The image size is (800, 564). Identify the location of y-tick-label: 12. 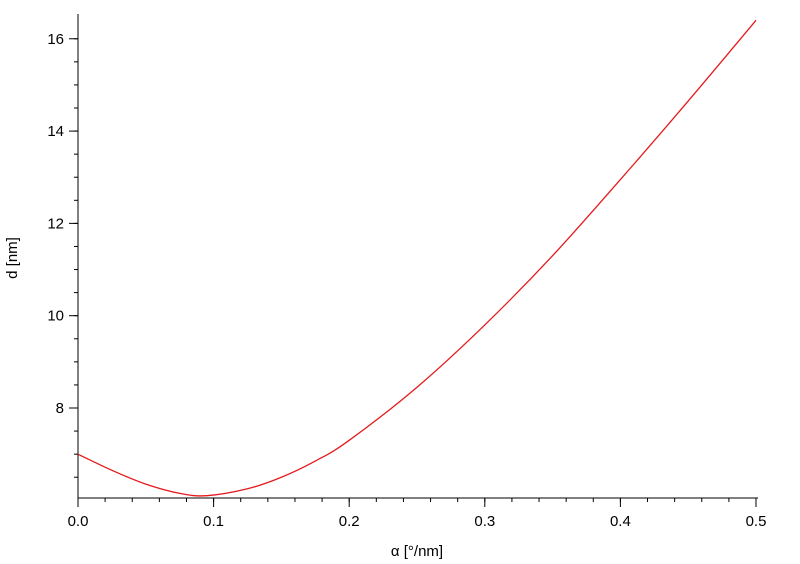
(55, 223).